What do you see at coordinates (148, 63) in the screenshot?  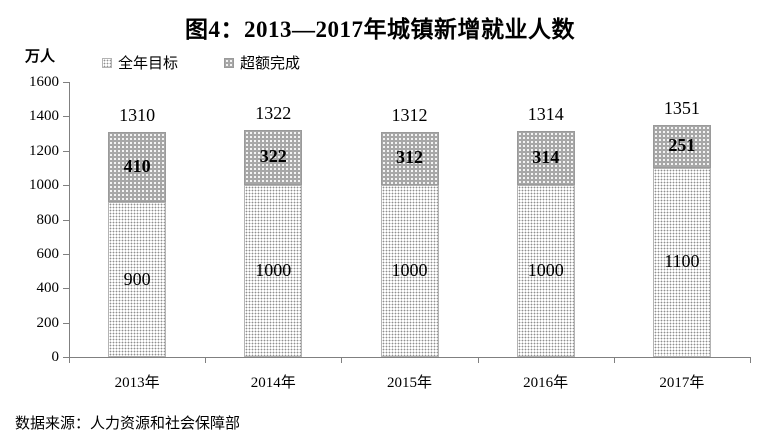 I see `legend-label-target: 全年目标` at bounding box center [148, 63].